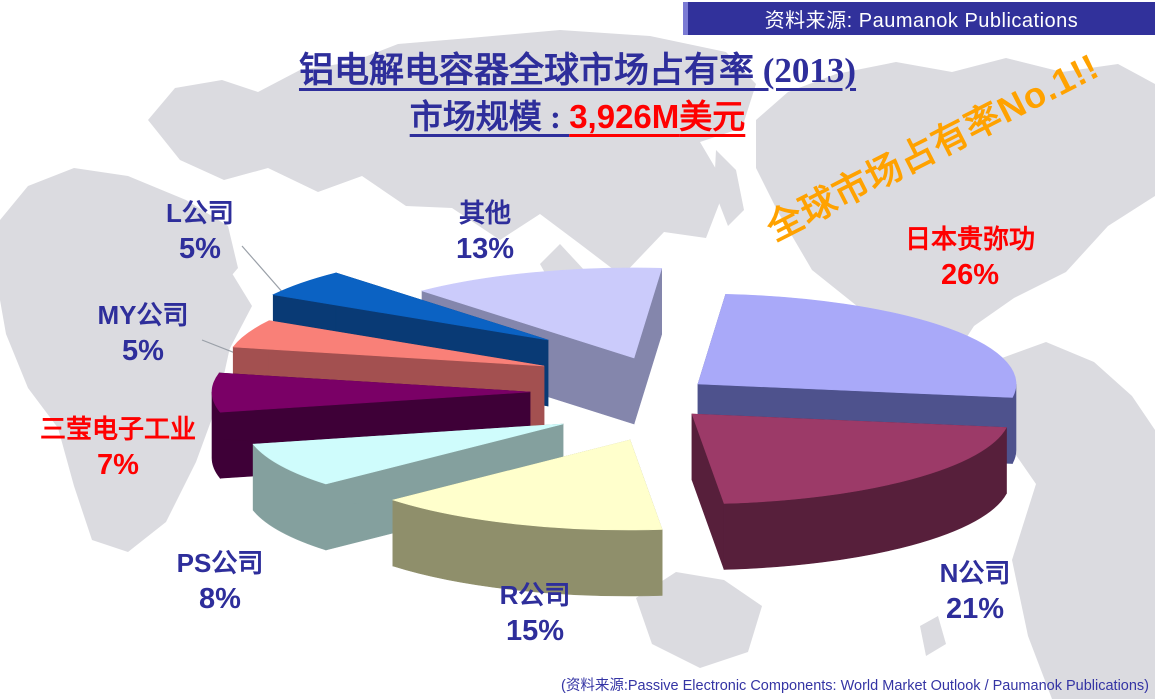 The image size is (1155, 699). What do you see at coordinates (535, 614) in the screenshot?
I see `slice-label-r-company: R公司 15%` at bounding box center [535, 614].